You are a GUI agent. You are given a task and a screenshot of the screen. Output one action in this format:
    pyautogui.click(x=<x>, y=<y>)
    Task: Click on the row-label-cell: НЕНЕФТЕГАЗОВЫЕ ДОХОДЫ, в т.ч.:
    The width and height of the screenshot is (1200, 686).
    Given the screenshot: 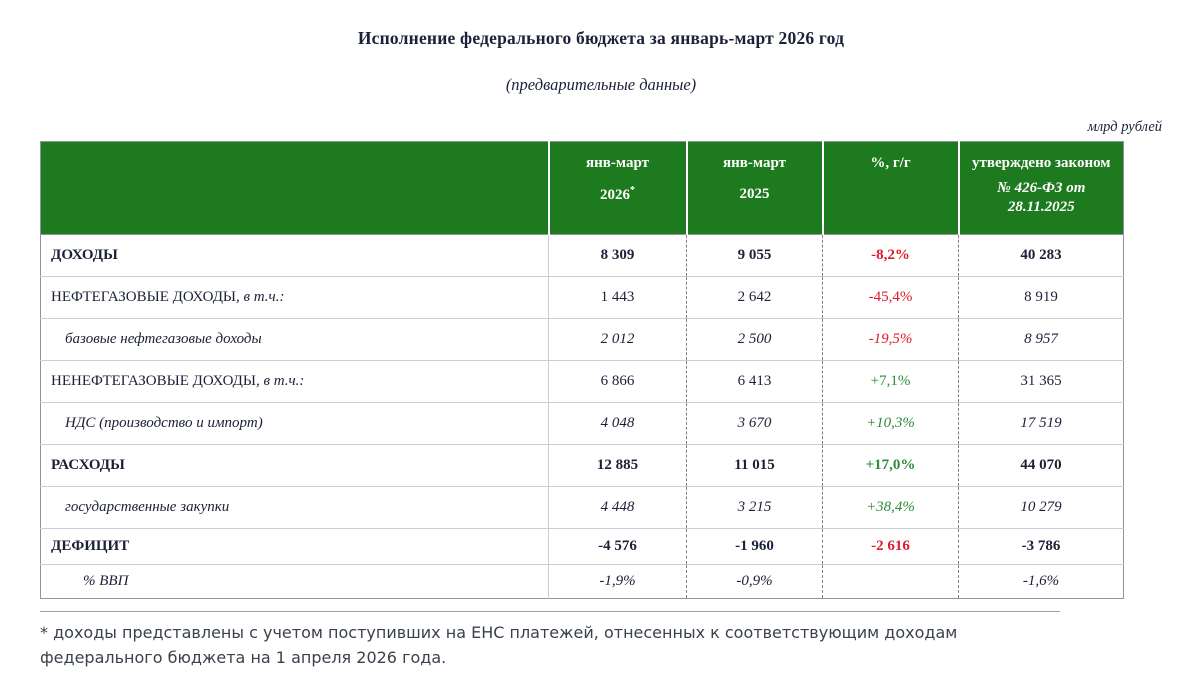 What is the action you would take?
    pyautogui.click(x=294, y=381)
    